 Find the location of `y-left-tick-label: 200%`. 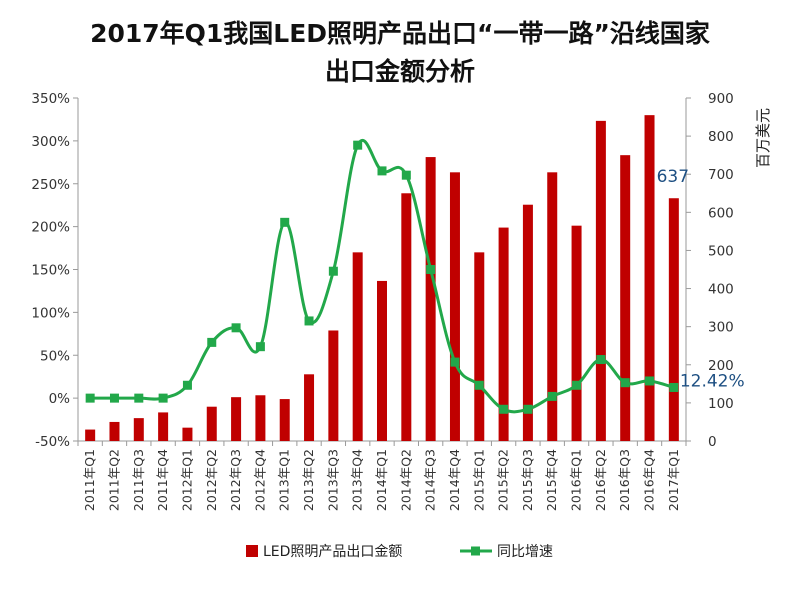

y-left-tick-label: 200% is located at coordinates (50, 228).